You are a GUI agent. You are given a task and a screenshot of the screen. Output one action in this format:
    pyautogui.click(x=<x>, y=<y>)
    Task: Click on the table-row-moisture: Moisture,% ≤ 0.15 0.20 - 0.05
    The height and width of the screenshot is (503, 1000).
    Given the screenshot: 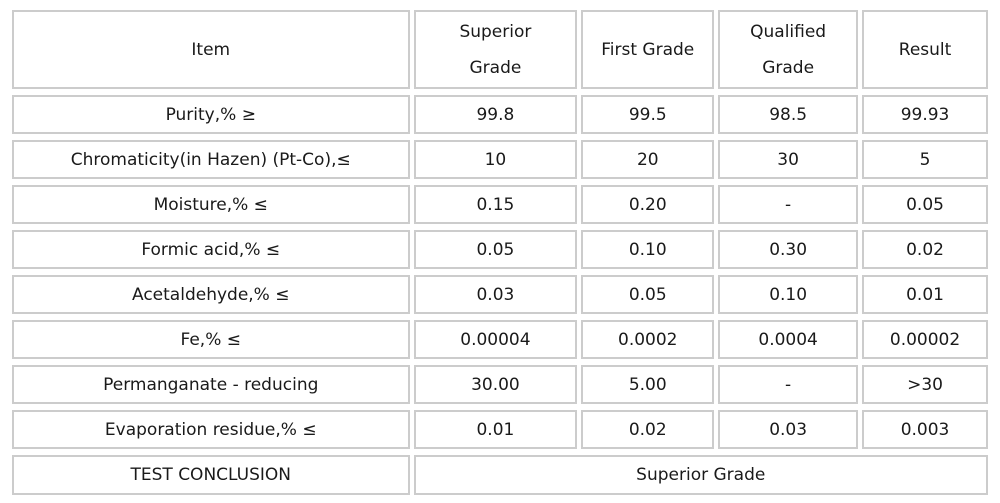 What is the action you would take?
    pyautogui.click(x=500, y=204)
    